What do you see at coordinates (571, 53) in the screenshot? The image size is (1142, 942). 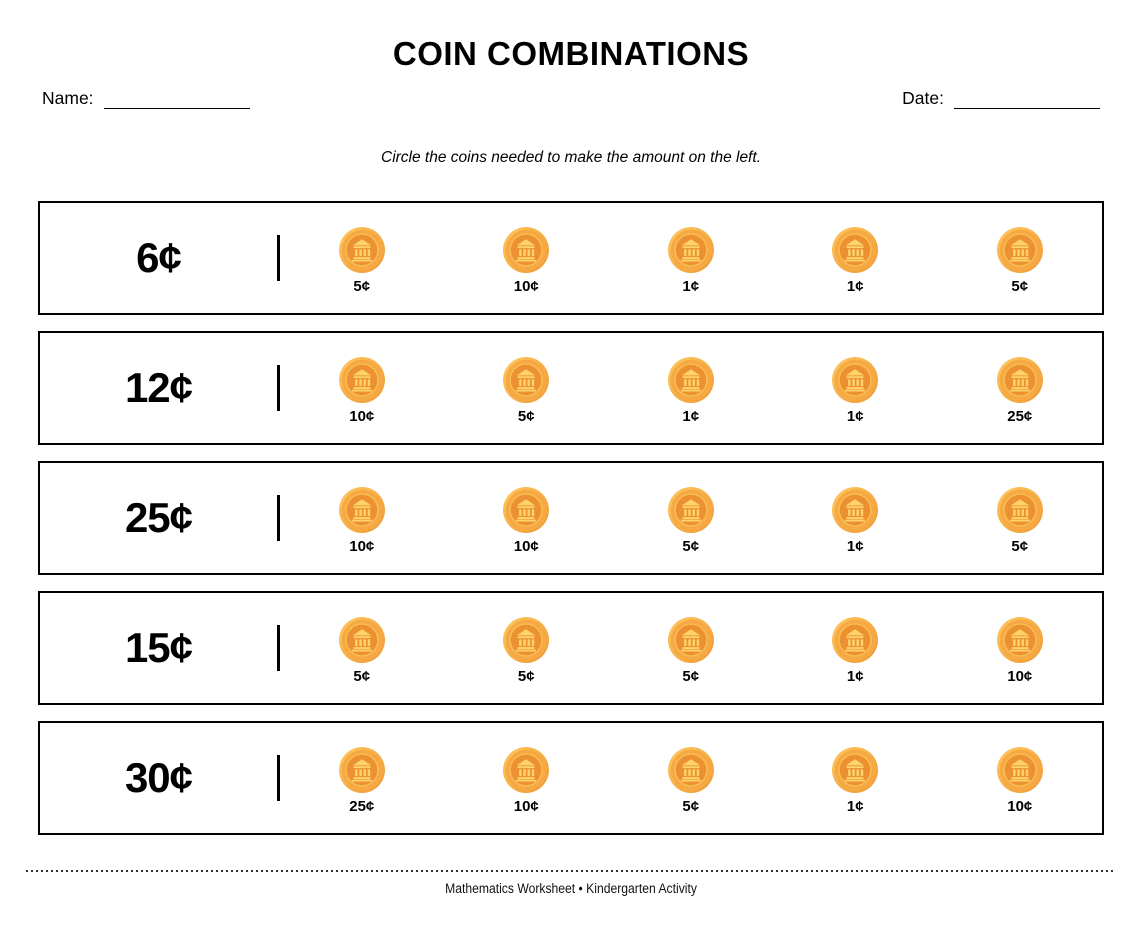 I see `page-title: COIN COMBINATIONS` at bounding box center [571, 53].